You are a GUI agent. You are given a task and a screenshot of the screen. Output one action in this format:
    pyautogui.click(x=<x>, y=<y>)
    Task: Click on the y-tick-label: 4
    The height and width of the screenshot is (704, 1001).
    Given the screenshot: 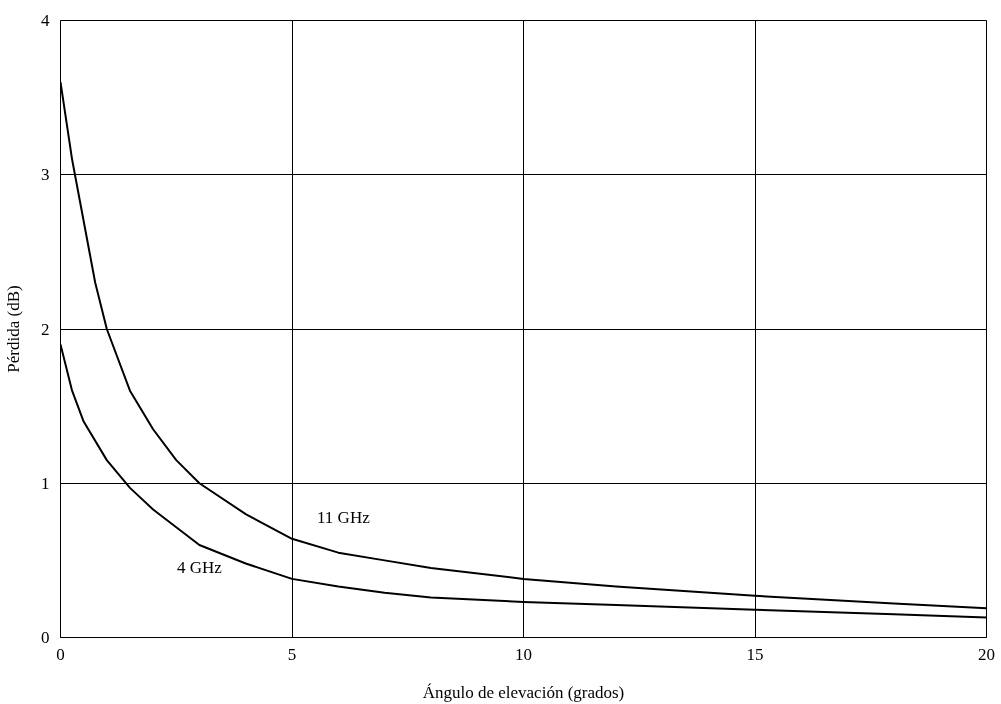 What is the action you would take?
    pyautogui.click(x=45, y=20)
    